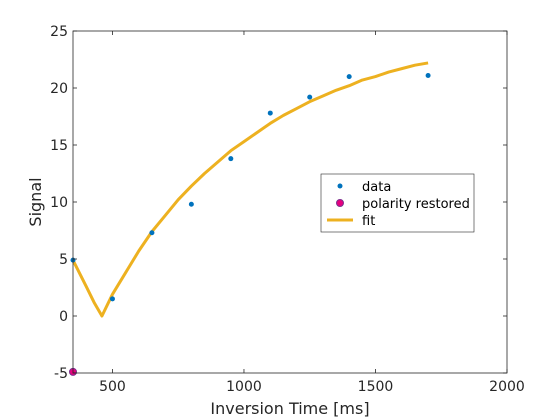  I want to click on y-axis-label: Signal, so click(35, 201).